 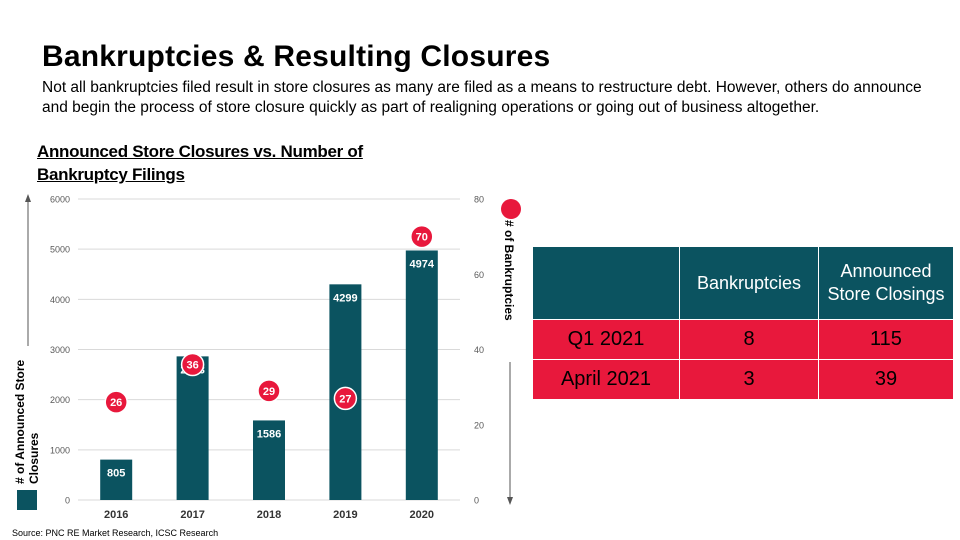 I want to click on row-label: Q1 2021, so click(x=606, y=339).